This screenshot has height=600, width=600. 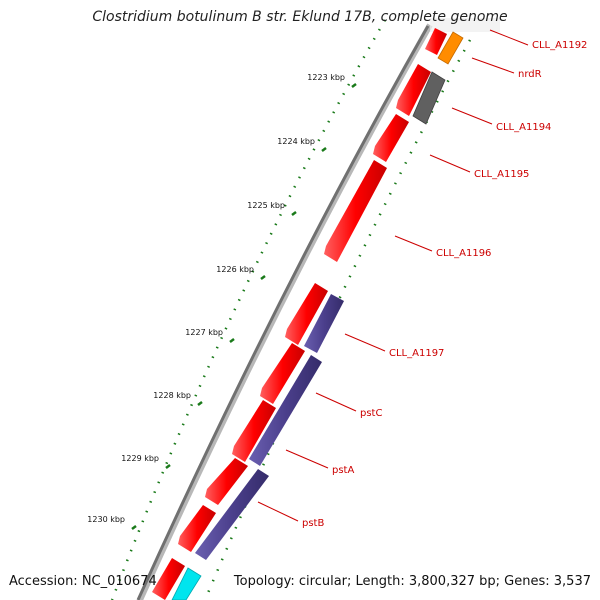 What do you see at coordinates (465, 25) in the screenshot?
I see `faded-top-region` at bounding box center [465, 25].